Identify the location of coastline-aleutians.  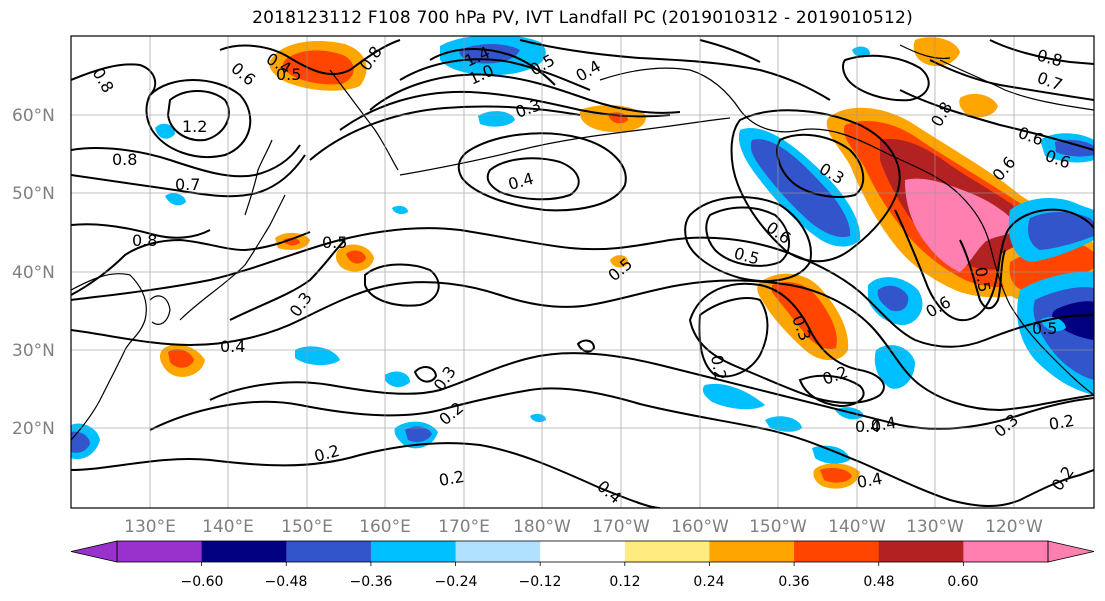
(565, 146).